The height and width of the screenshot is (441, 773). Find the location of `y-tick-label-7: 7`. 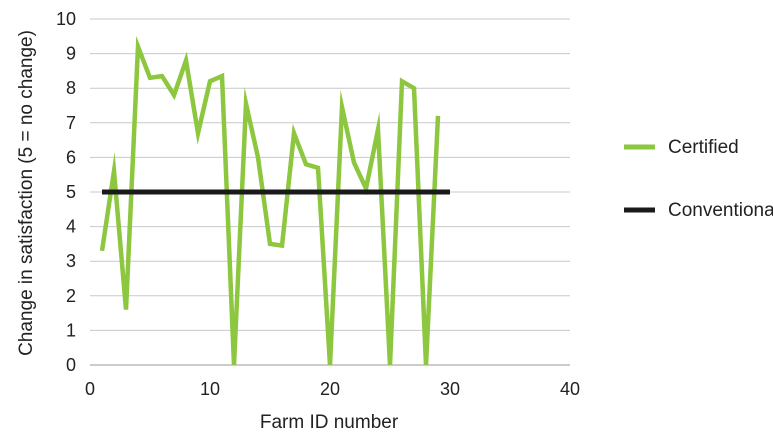

y-tick-label-7: 7 is located at coordinates (71, 123).